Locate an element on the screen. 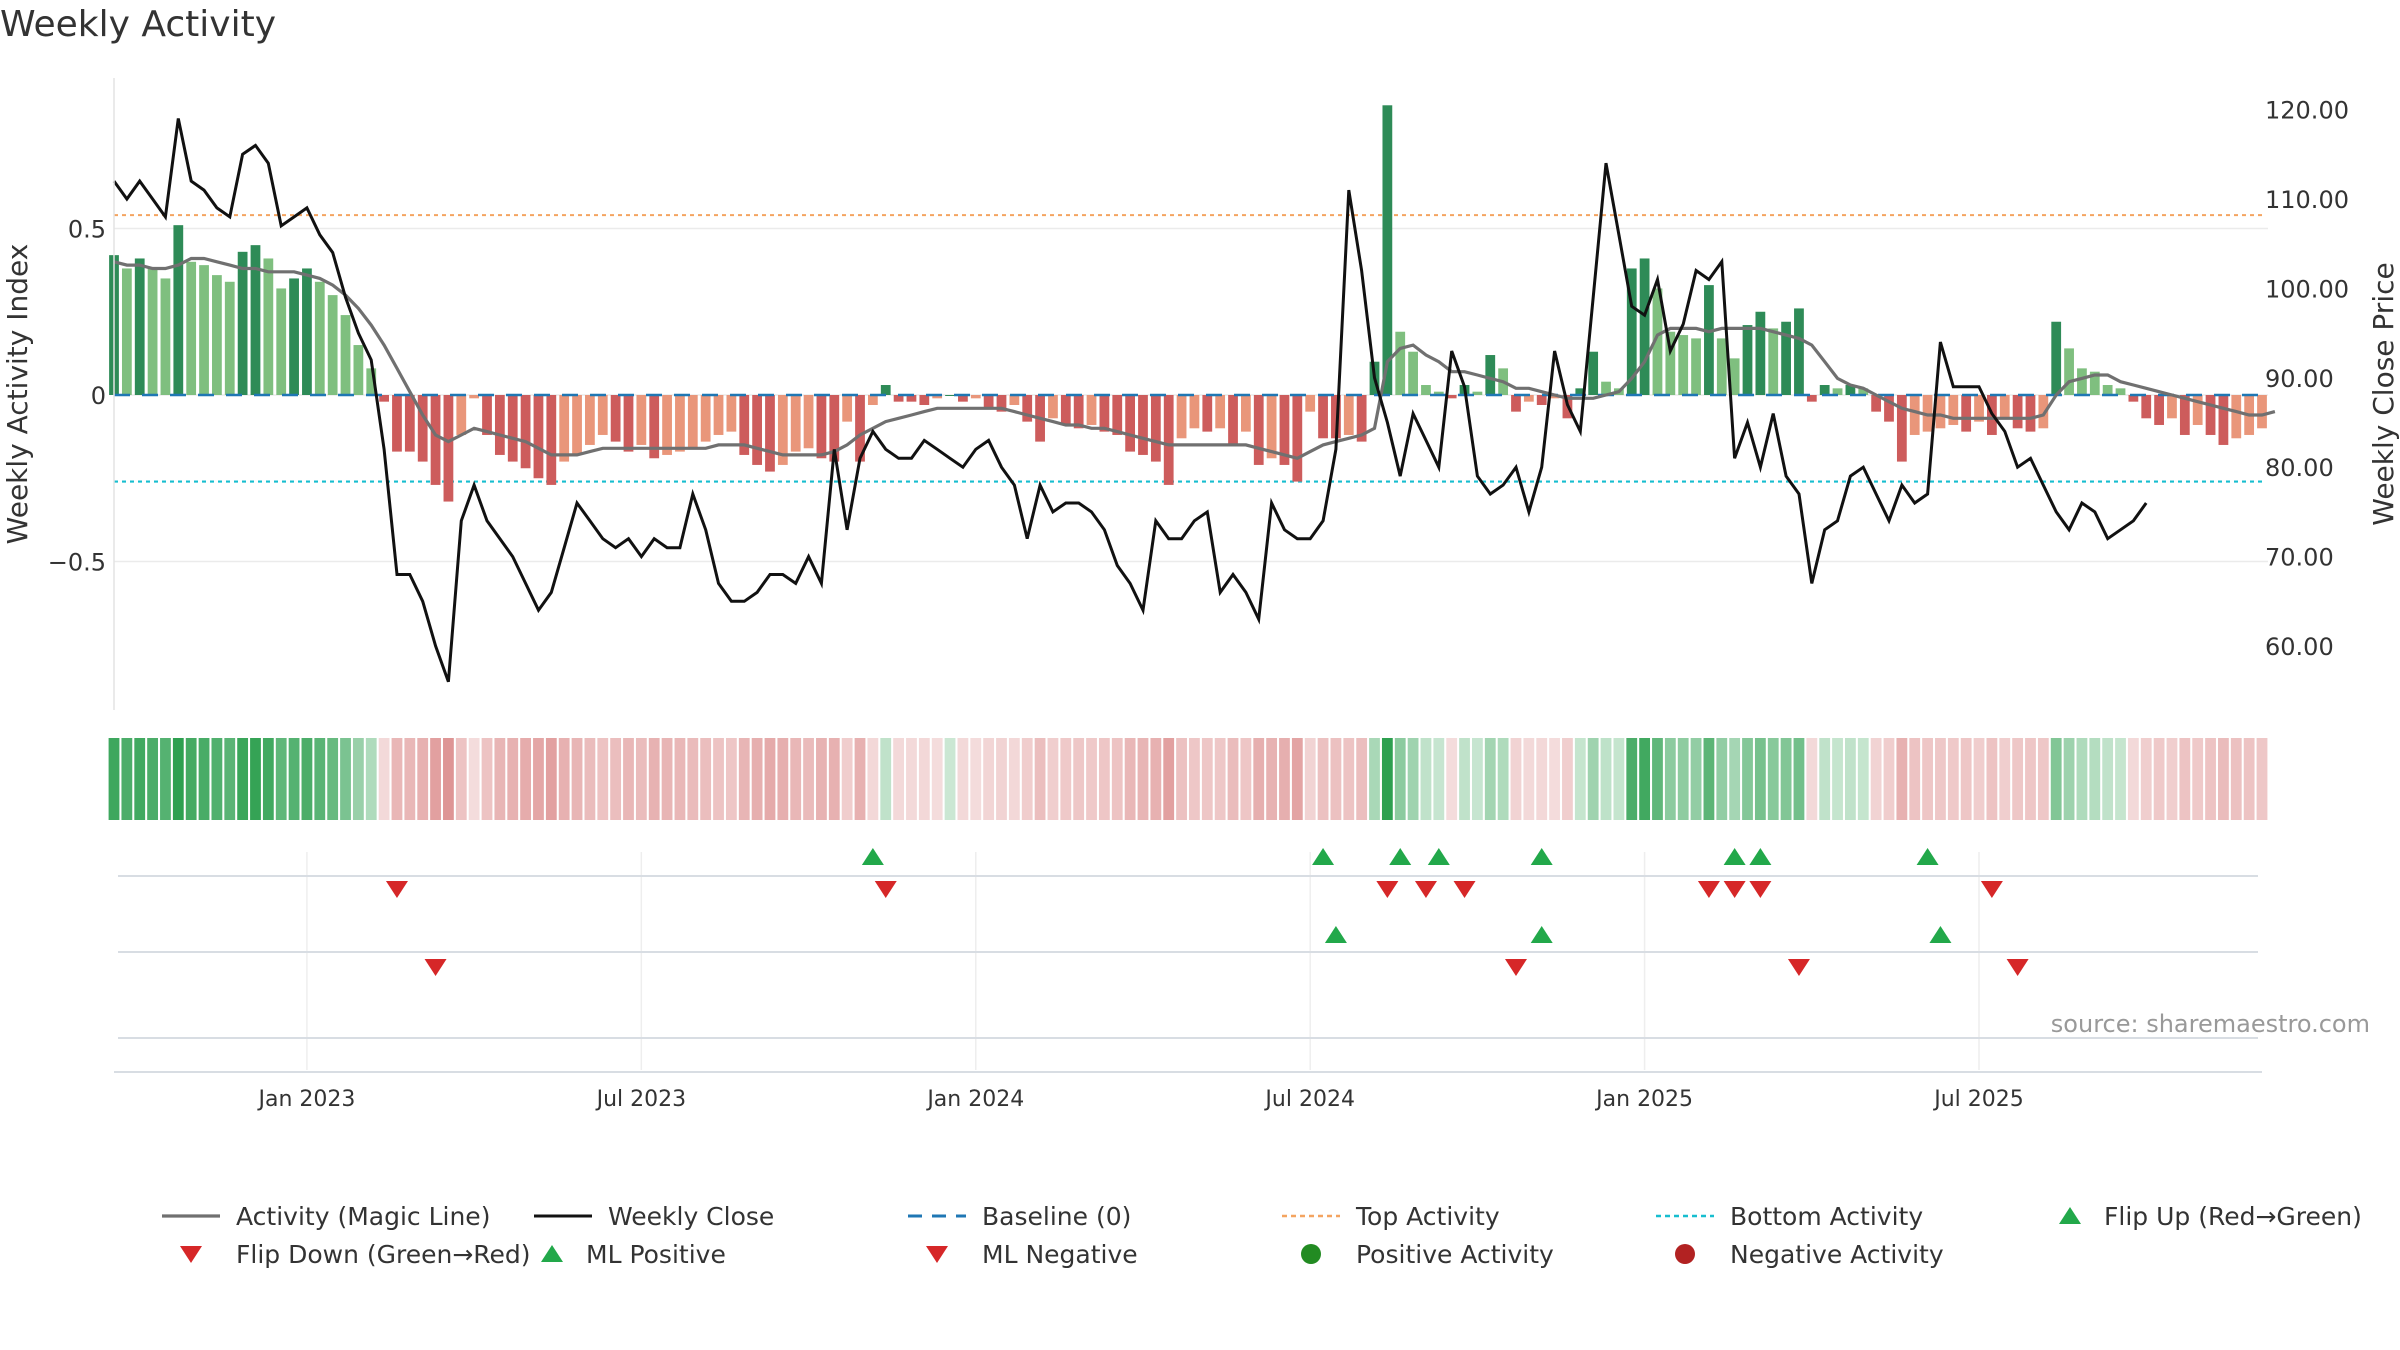 The width and height of the screenshot is (2400, 1350). right-tick-label: 70.00 is located at coordinates (2299, 558).